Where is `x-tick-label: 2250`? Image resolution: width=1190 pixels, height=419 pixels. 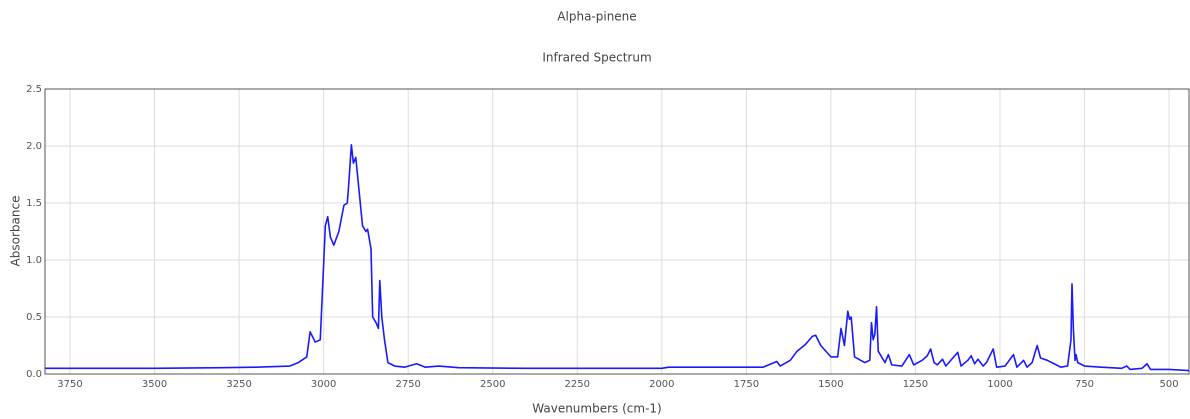 x-tick-label: 2250 is located at coordinates (577, 384).